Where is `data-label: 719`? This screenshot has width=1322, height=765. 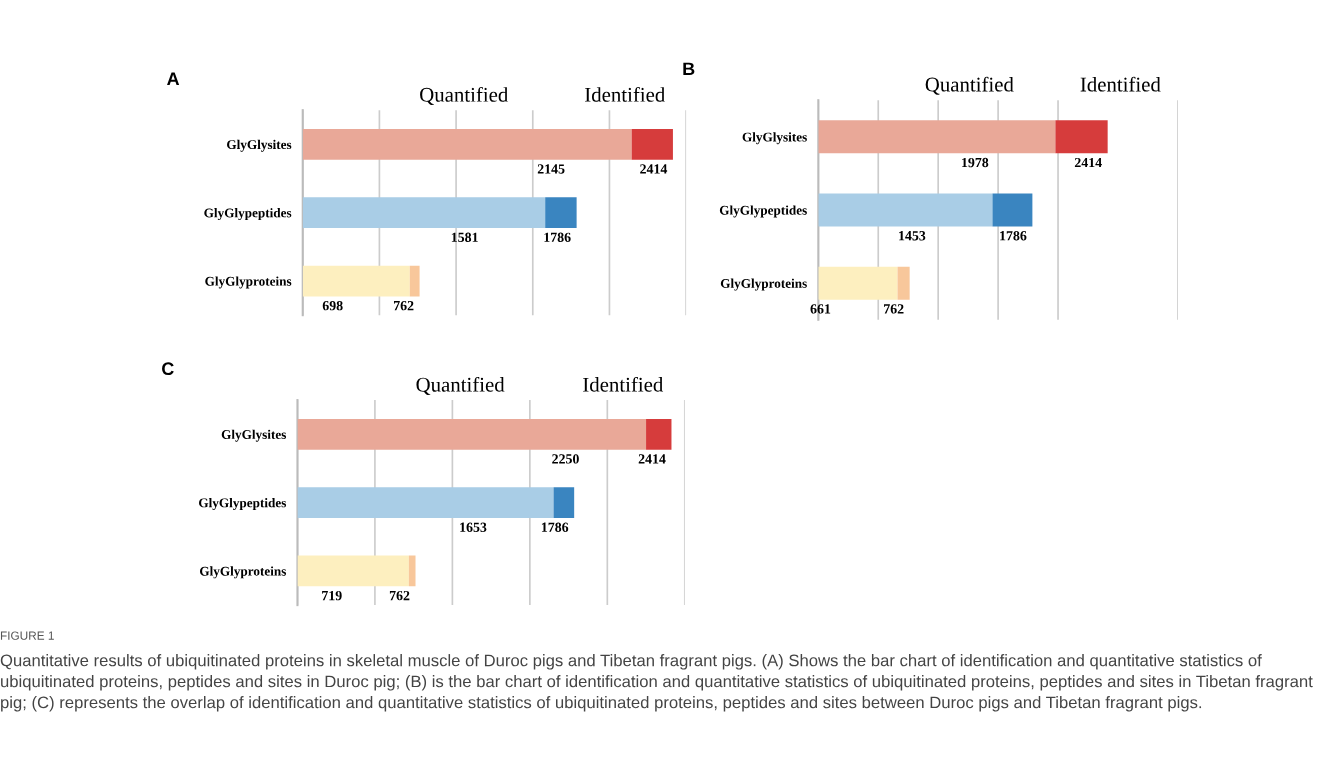 data-label: 719 is located at coordinates (332, 595).